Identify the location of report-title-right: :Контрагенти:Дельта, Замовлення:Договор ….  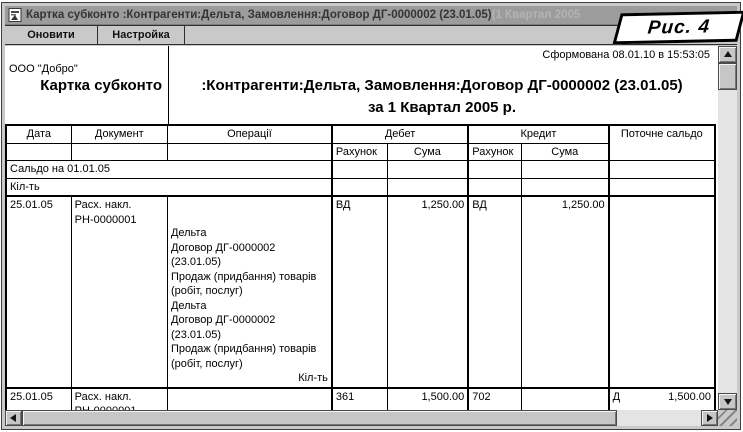
(442, 85).